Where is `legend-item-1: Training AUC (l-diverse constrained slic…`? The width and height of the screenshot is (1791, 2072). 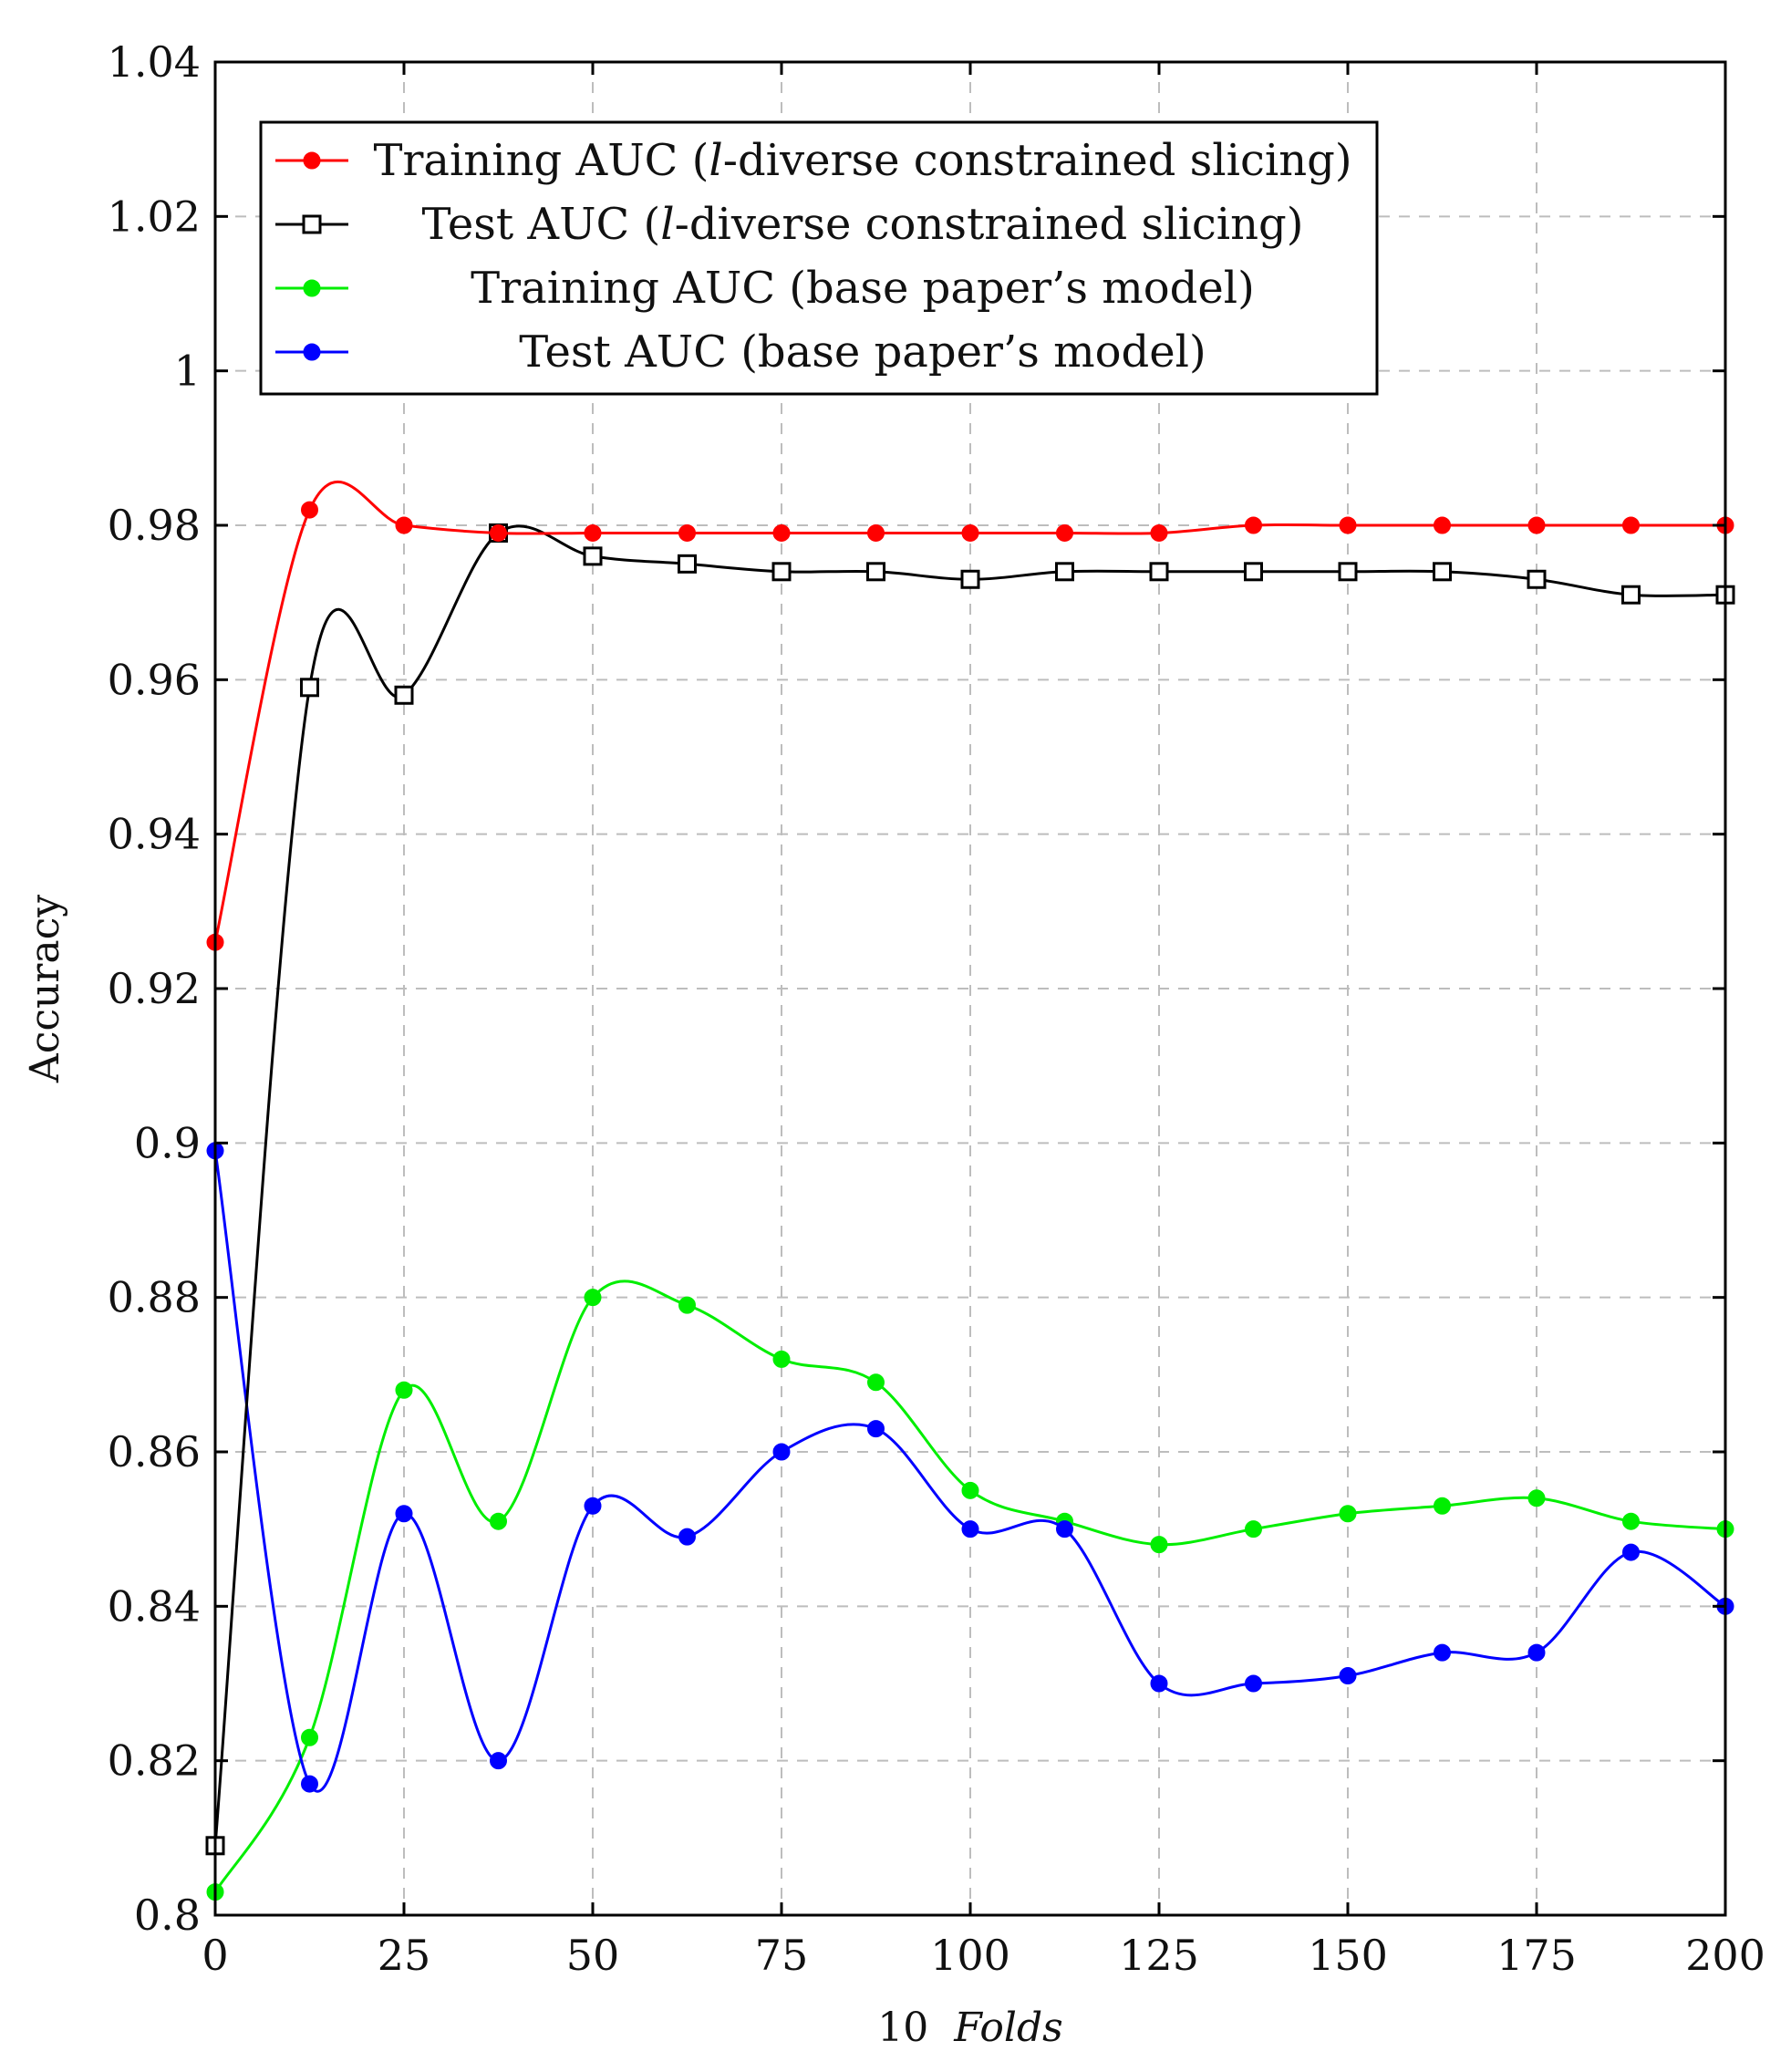
legend-item-1: Training AUC (l-diverse constrained slic… is located at coordinates (814, 160).